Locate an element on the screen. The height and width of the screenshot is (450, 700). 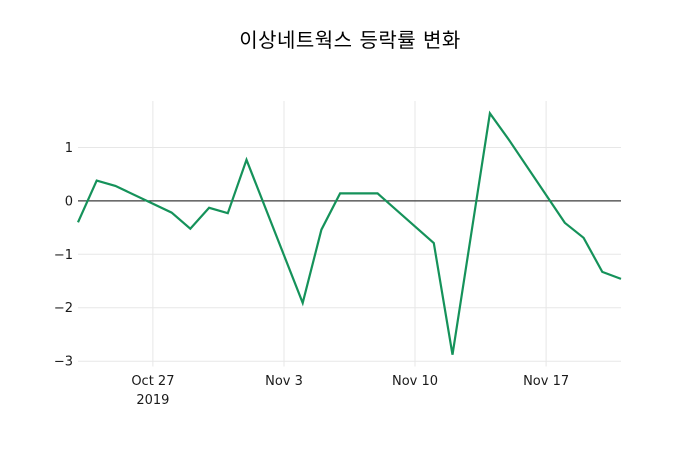
x-tick-label: Nov 17 is located at coordinates (546, 381).